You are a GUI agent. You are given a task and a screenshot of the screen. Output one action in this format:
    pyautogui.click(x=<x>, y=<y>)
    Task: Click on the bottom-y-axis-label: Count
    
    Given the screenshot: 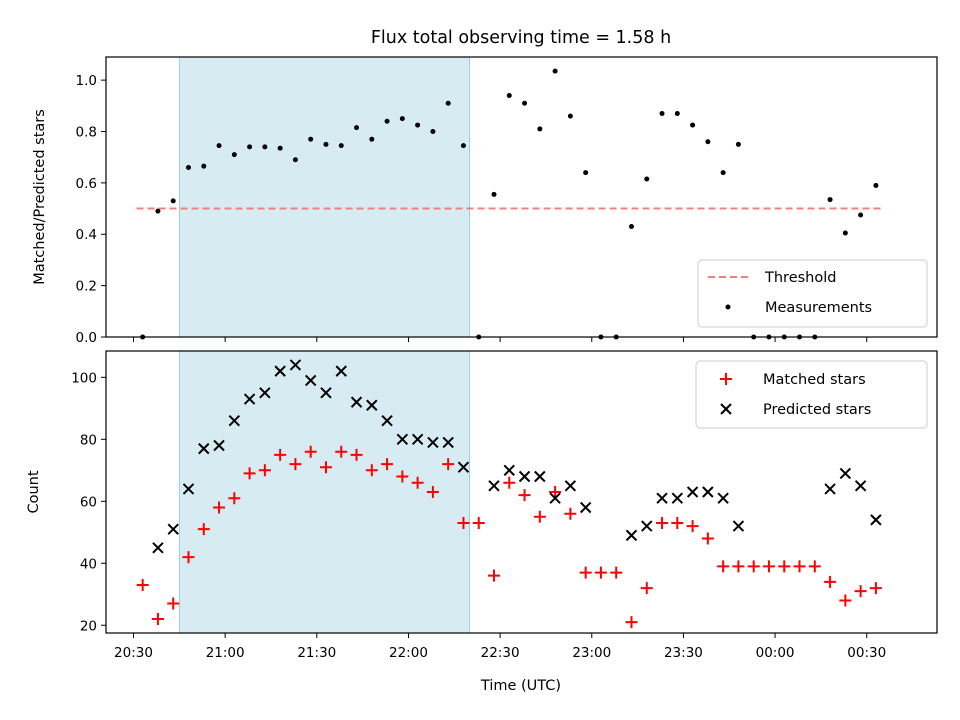 What is the action you would take?
    pyautogui.click(x=34, y=491)
    